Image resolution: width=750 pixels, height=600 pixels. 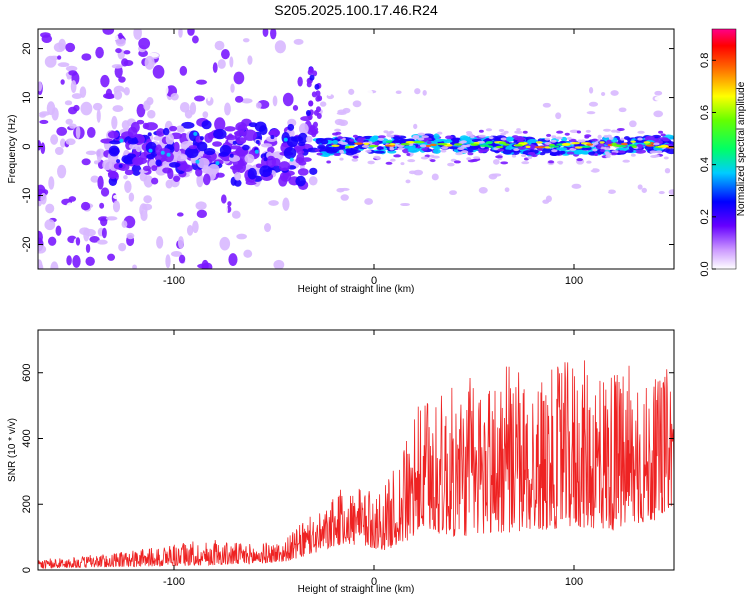 What do you see at coordinates (27, 146) in the screenshot?
I see `top-y-tick-label: 0` at bounding box center [27, 146].